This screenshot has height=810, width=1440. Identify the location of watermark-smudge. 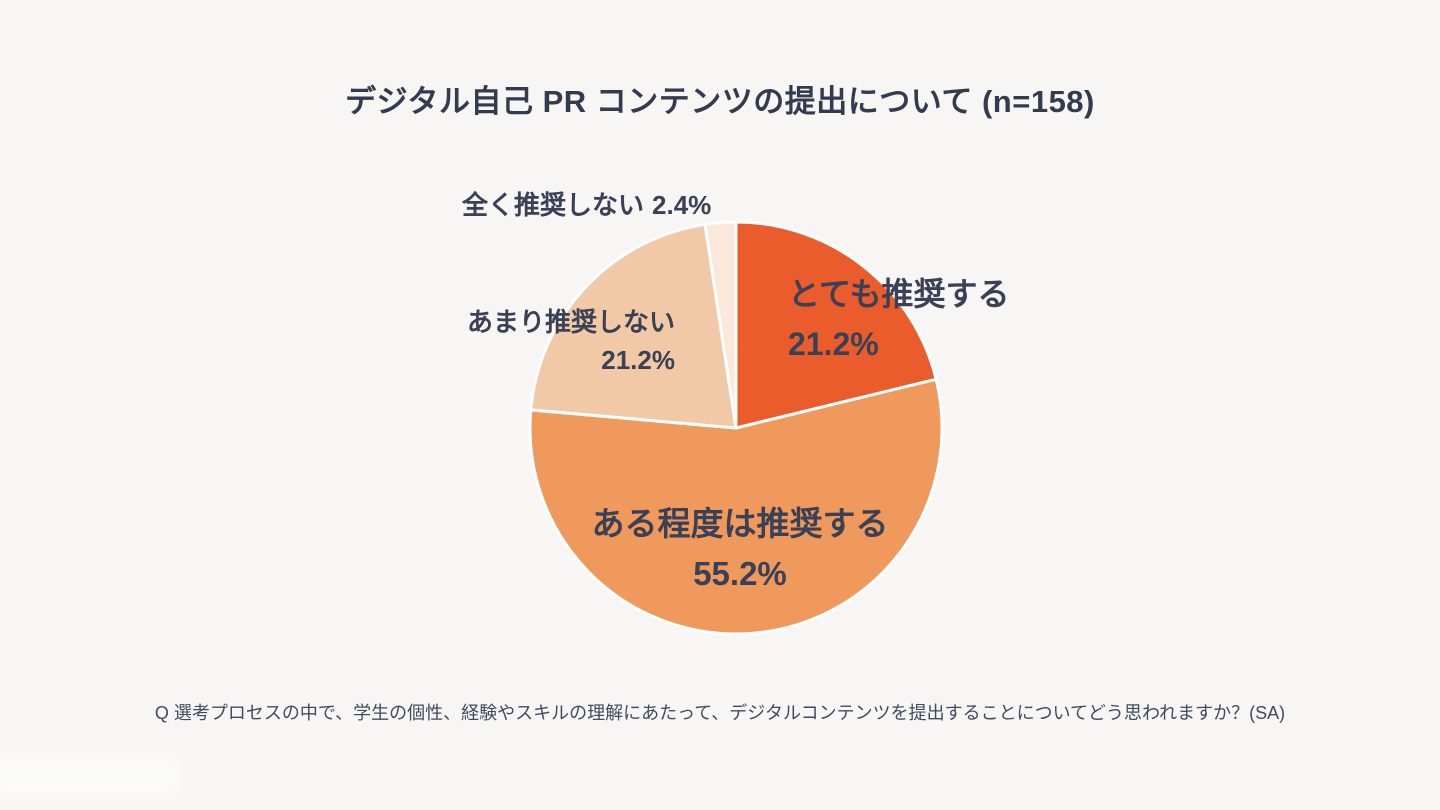
(90, 777).